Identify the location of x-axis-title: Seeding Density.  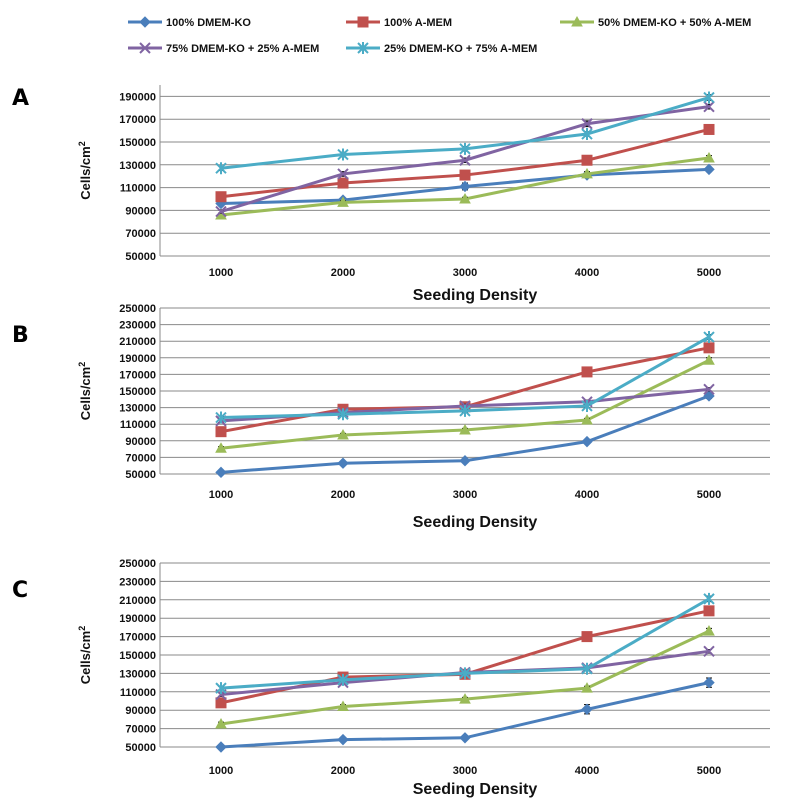
(475, 789).